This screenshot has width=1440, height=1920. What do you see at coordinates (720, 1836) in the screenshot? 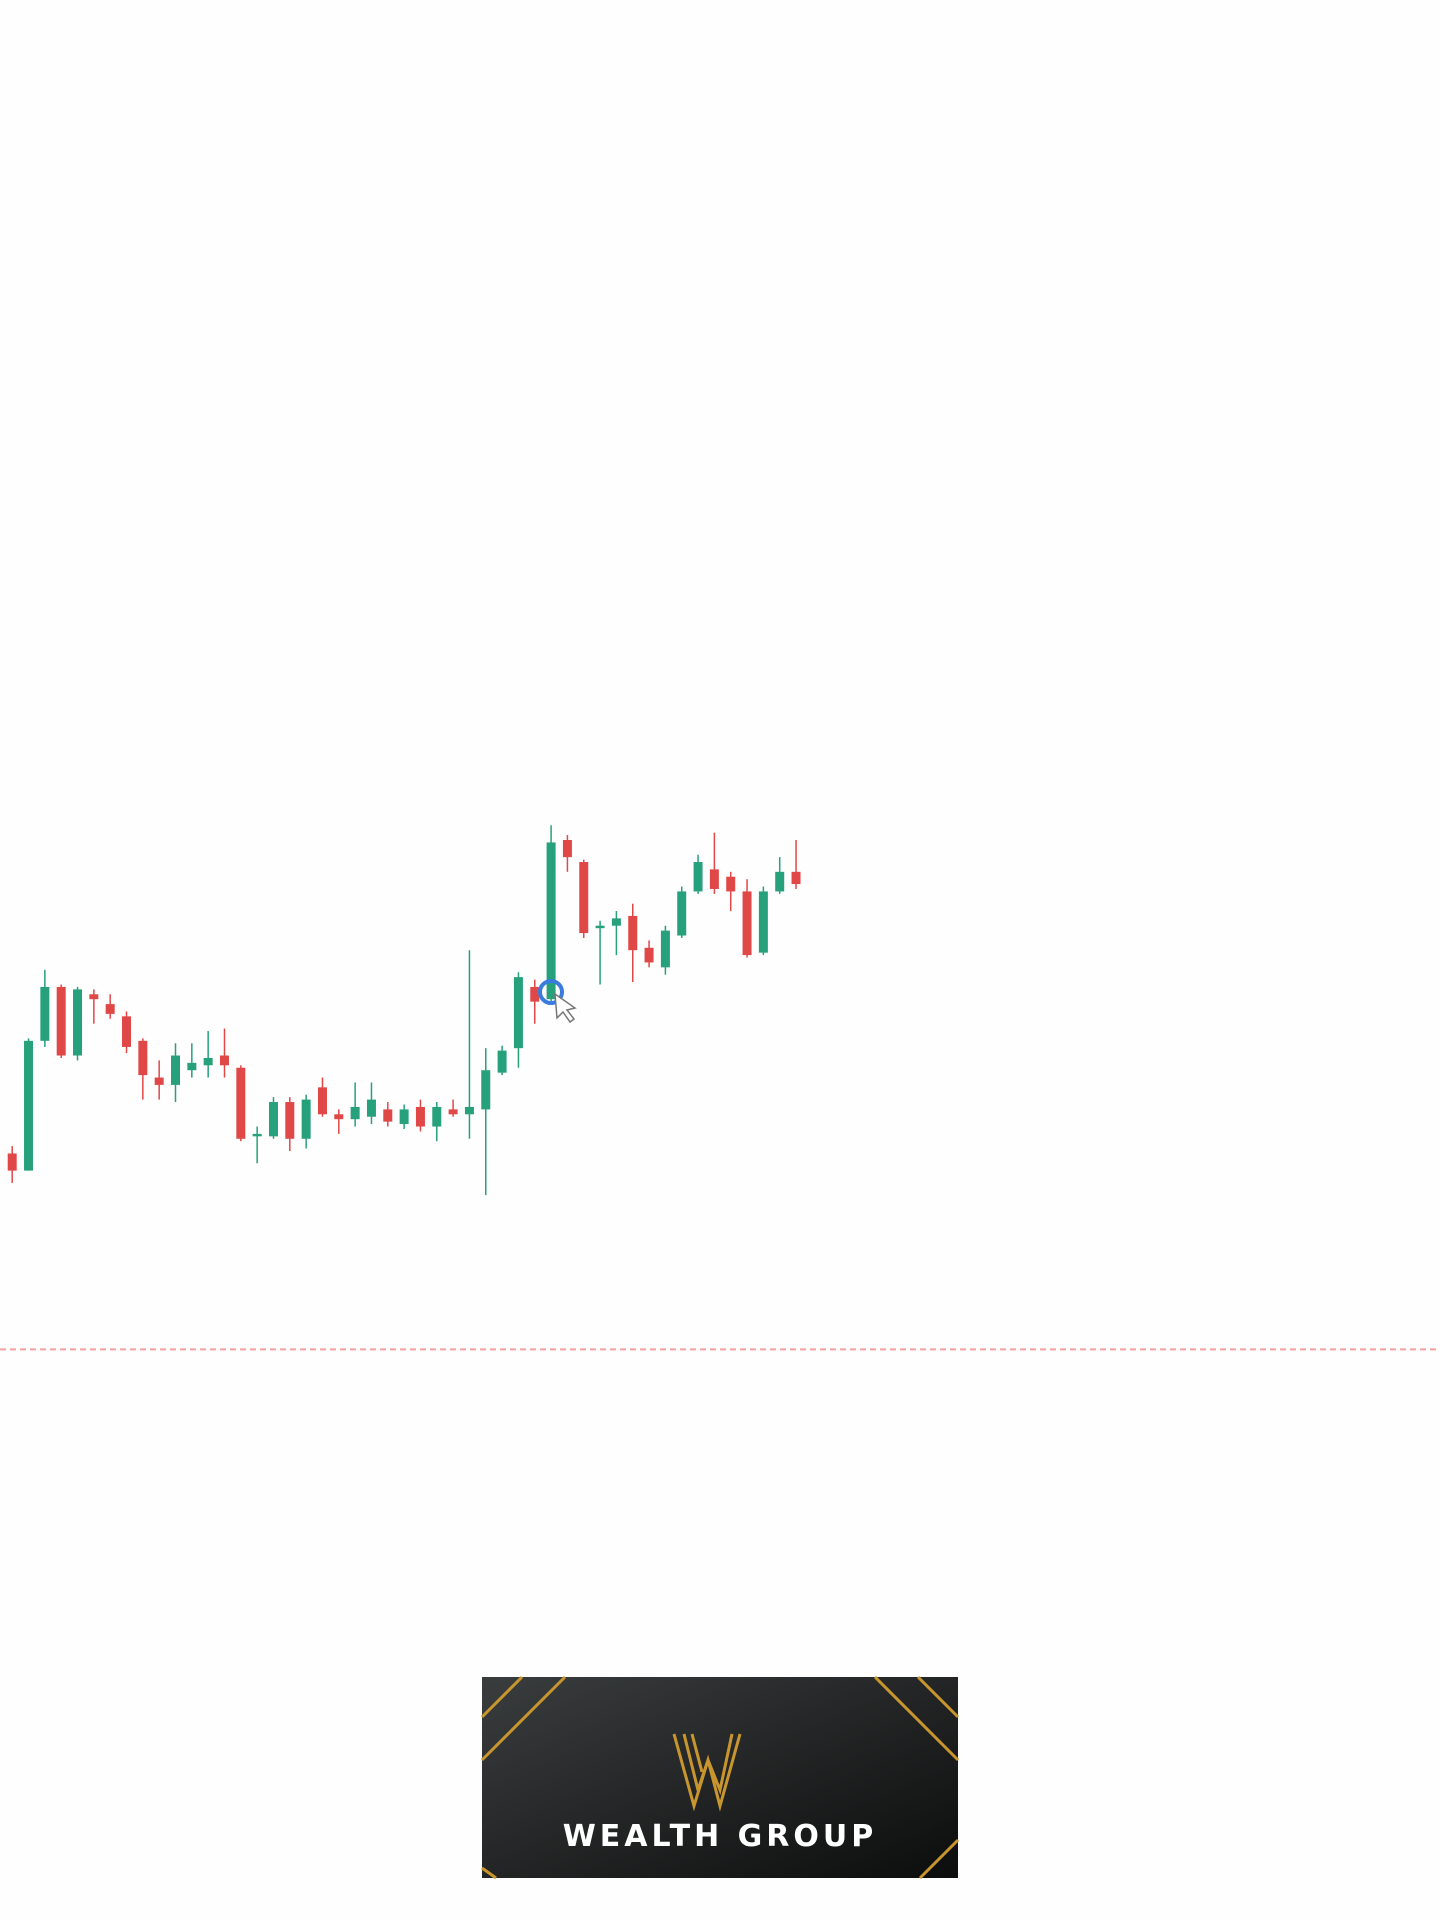
I see `logo-text: WEALTH GROUP` at bounding box center [720, 1836].